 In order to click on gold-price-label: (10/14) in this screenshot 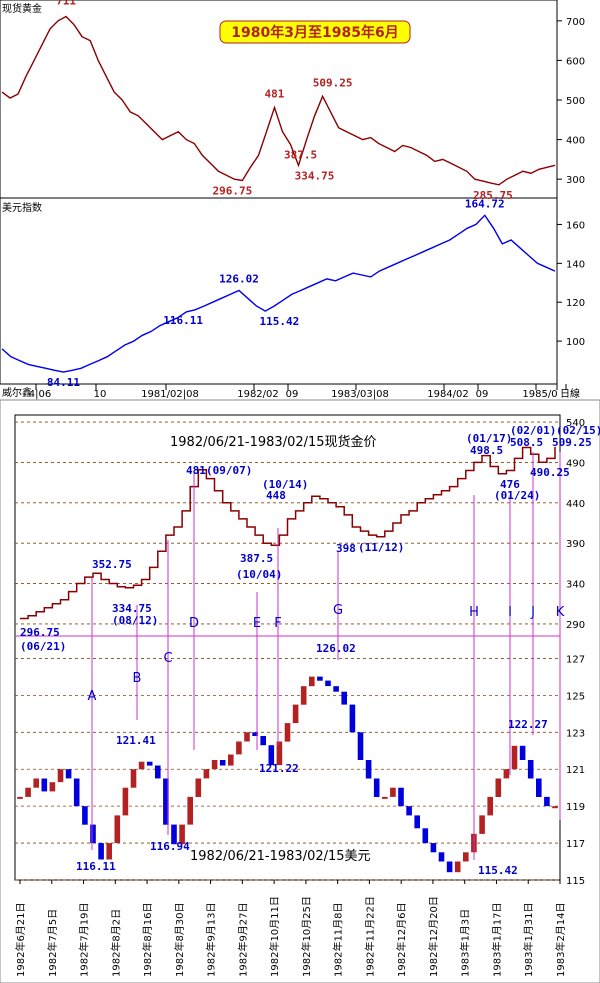, I will do `click(285, 484)`.